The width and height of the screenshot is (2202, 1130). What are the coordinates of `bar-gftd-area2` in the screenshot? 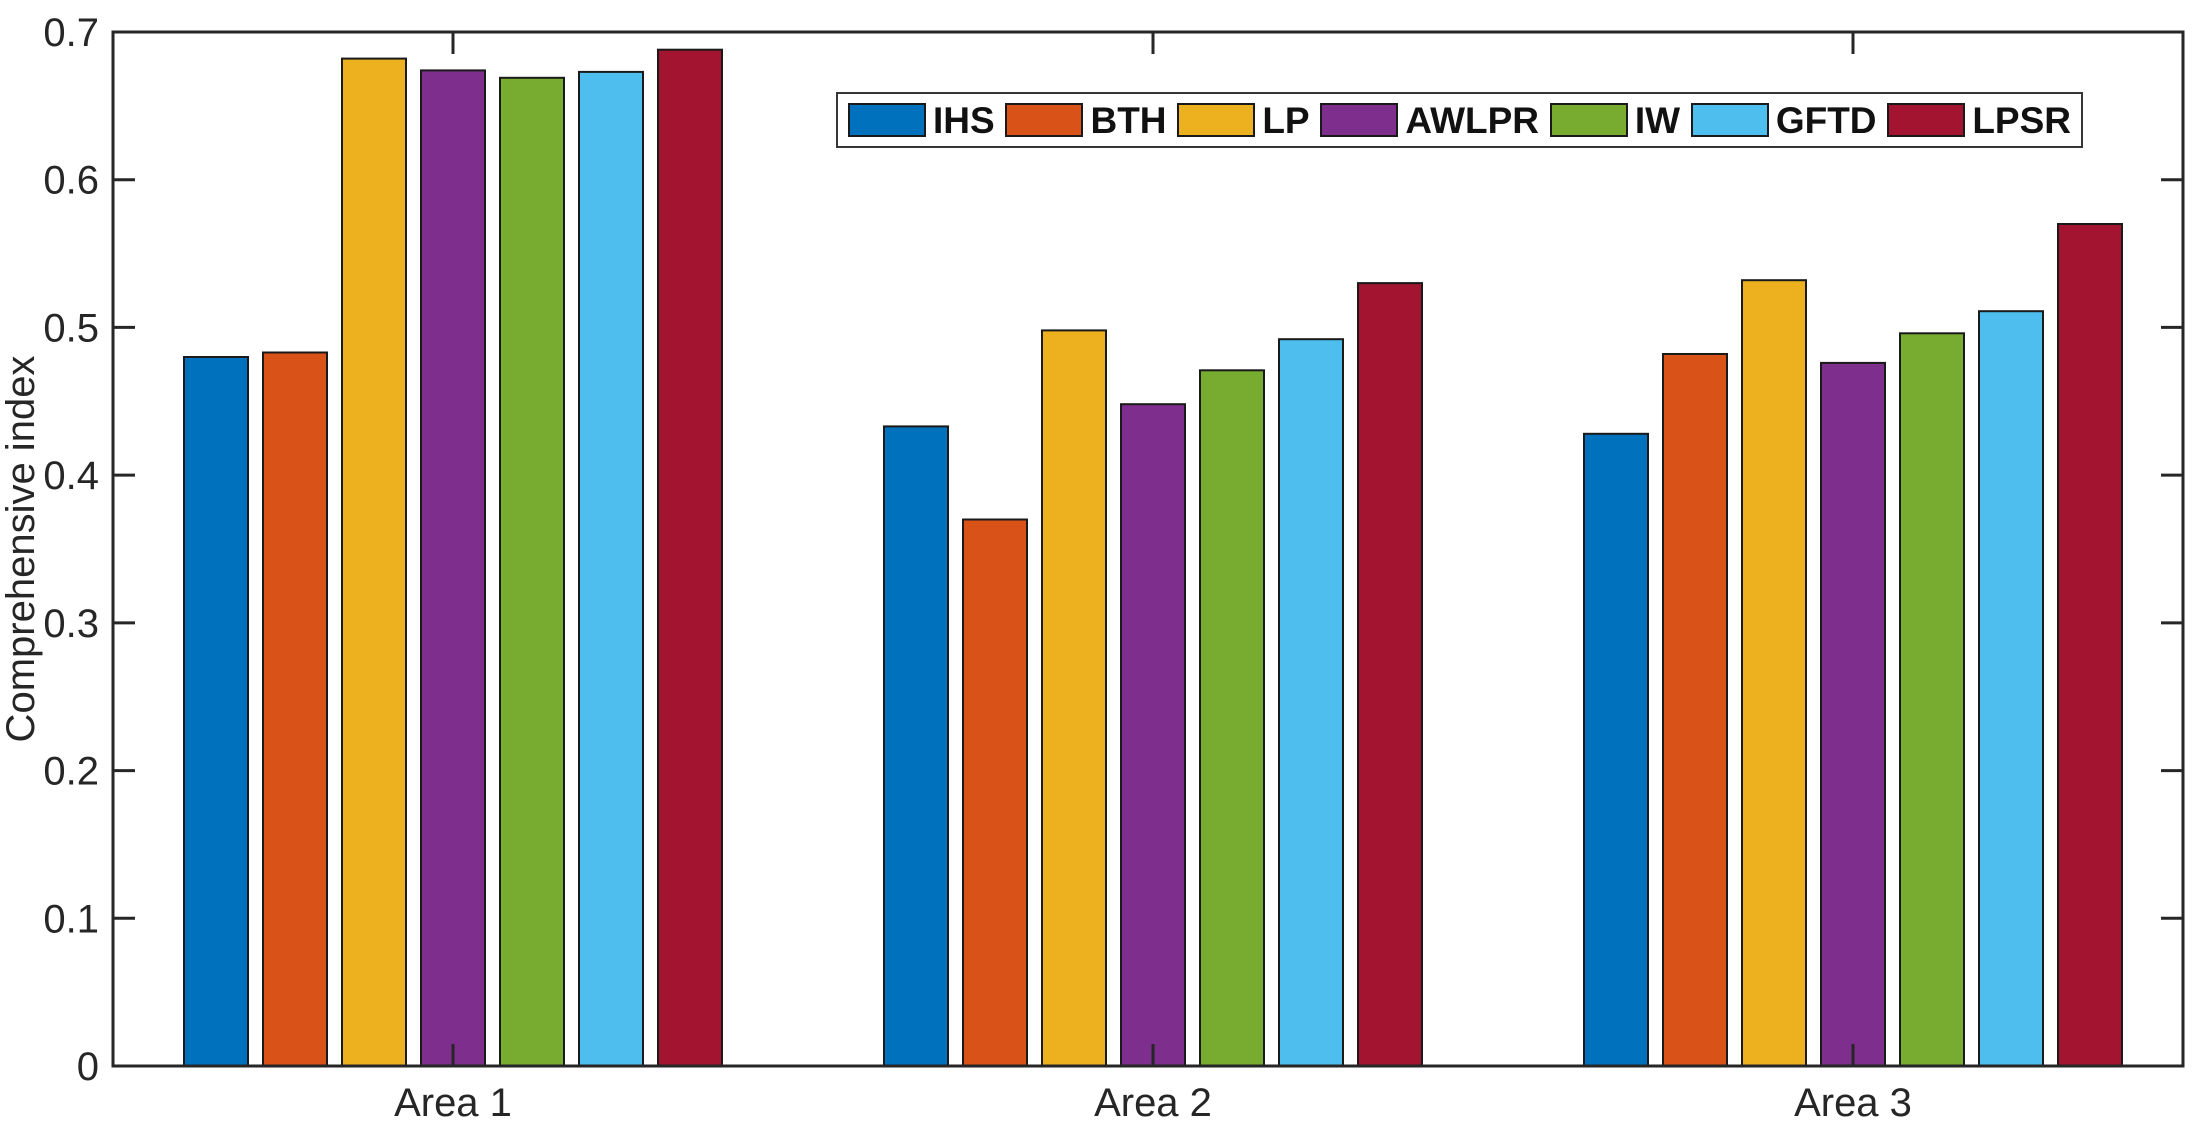 It's located at (1311, 702).